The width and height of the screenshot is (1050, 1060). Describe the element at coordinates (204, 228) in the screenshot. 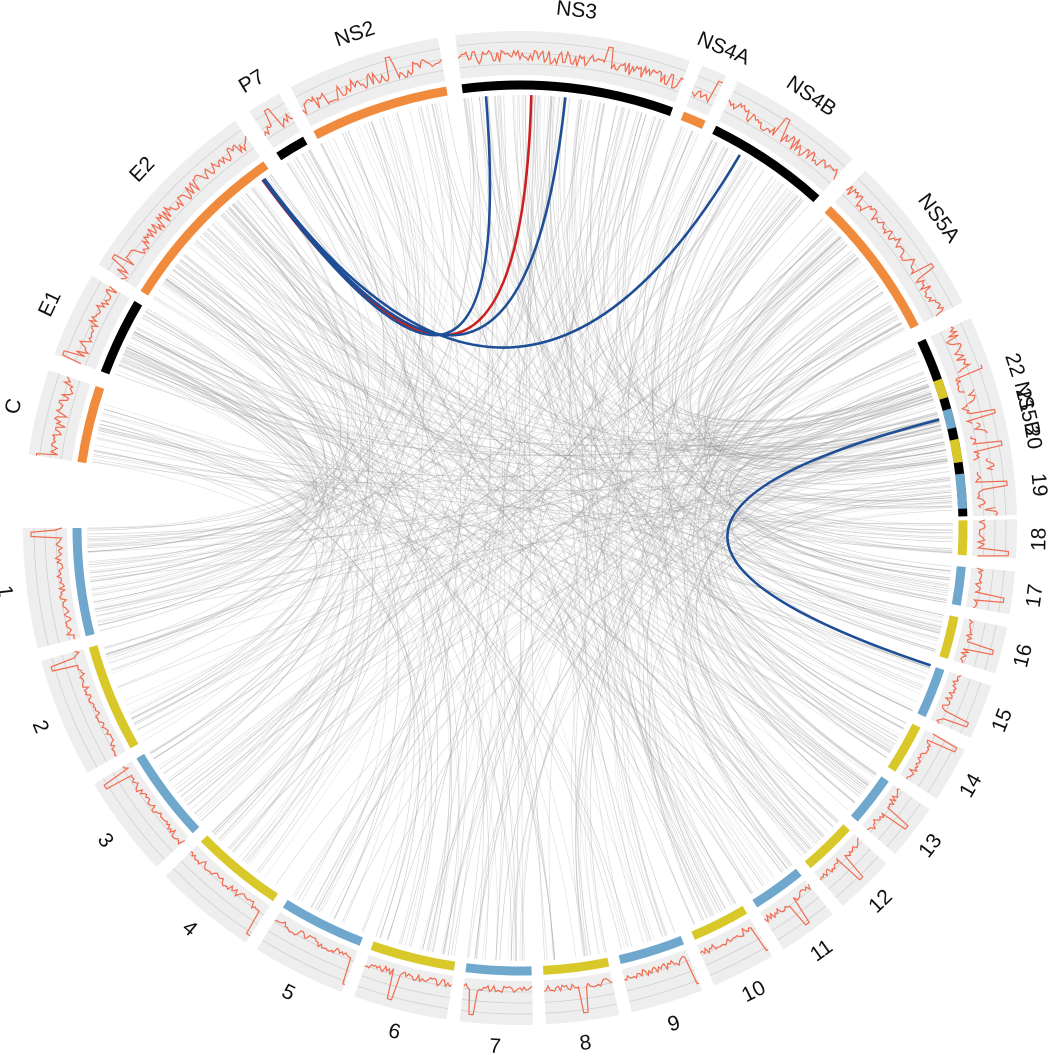

I see `ideogram-block-E2` at that location.